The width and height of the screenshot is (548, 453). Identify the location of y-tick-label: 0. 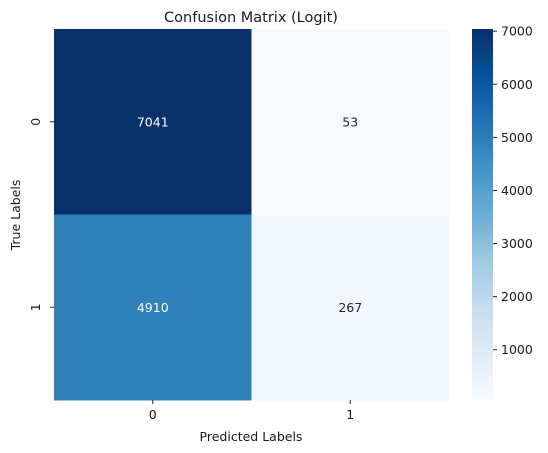
(35, 122).